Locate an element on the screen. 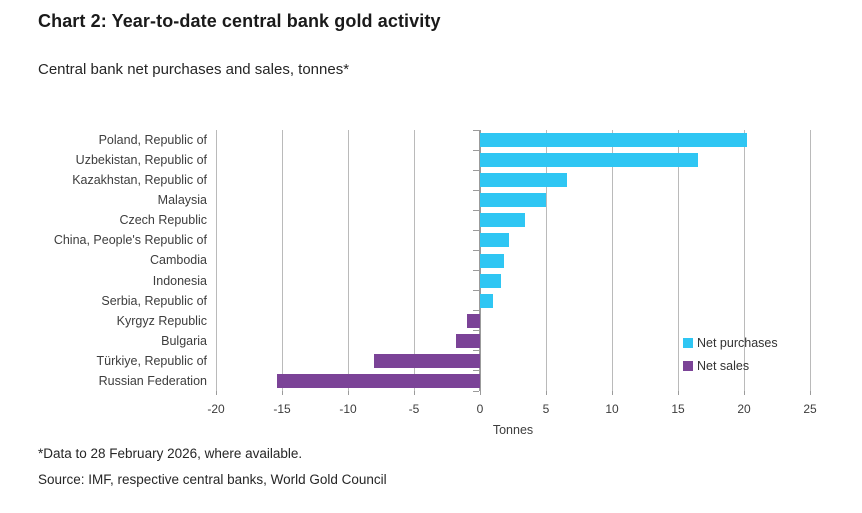 The height and width of the screenshot is (513, 862). x-tick-label: 0 is located at coordinates (480, 409).